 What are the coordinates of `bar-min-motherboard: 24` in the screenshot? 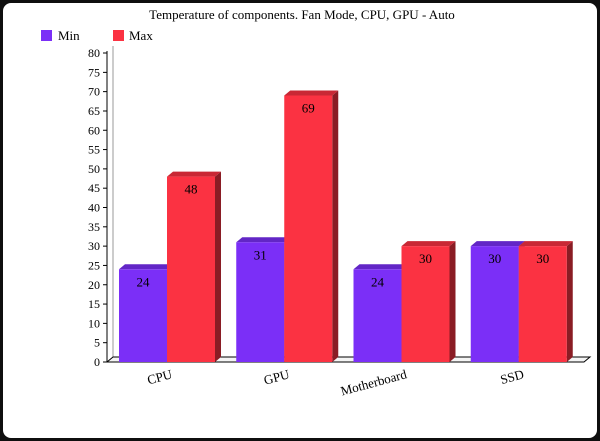 It's located at (380, 313).